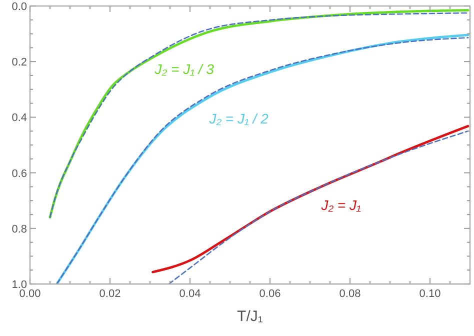 This screenshot has width=474, height=336. Describe the element at coordinates (30, 294) in the screenshot. I see `x-tick-label: 0.00` at that location.